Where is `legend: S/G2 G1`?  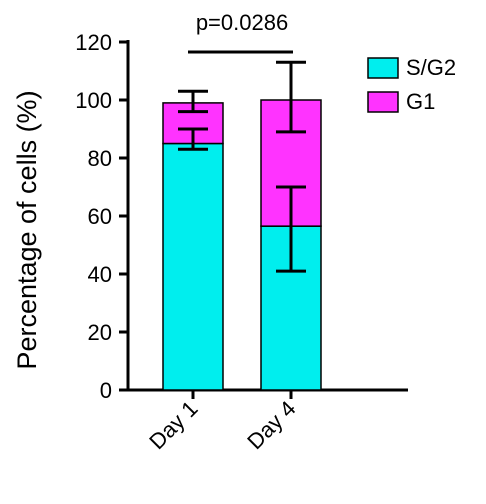 legend: S/G2 G1 is located at coordinates (411, 84).